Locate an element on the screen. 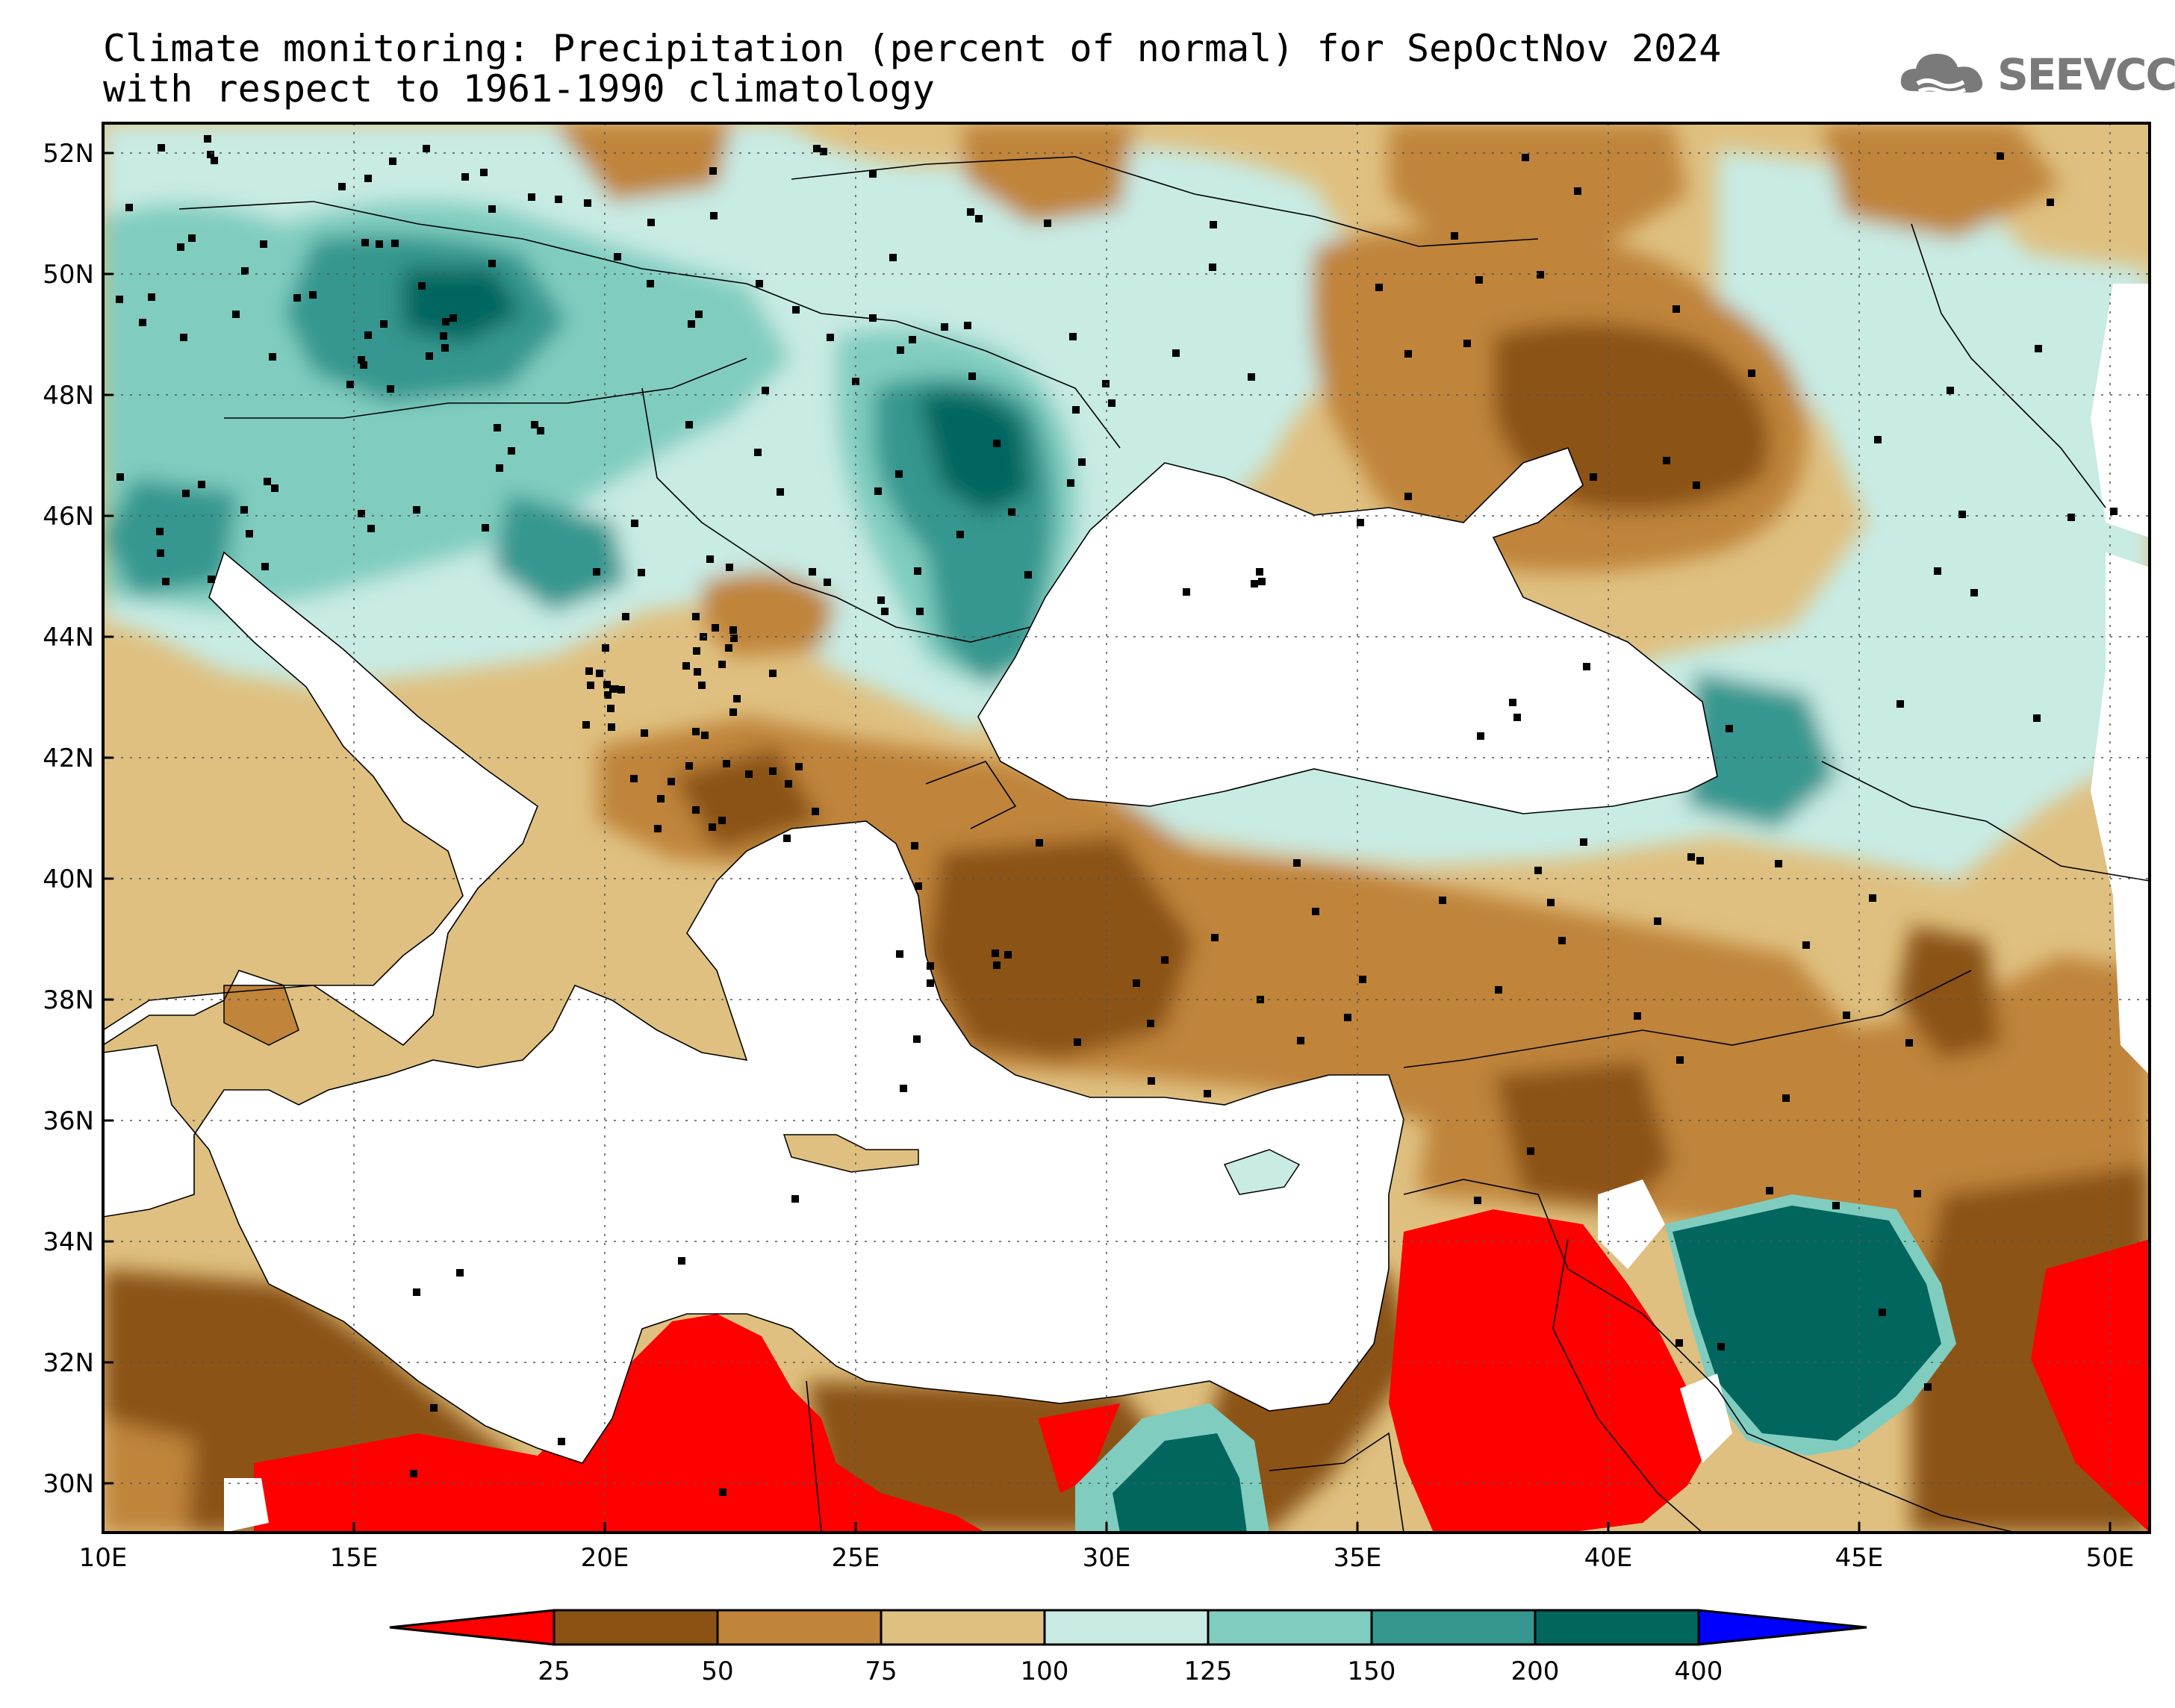 The image size is (2175, 1708). colorbar-label: 400 is located at coordinates (1699, 1671).